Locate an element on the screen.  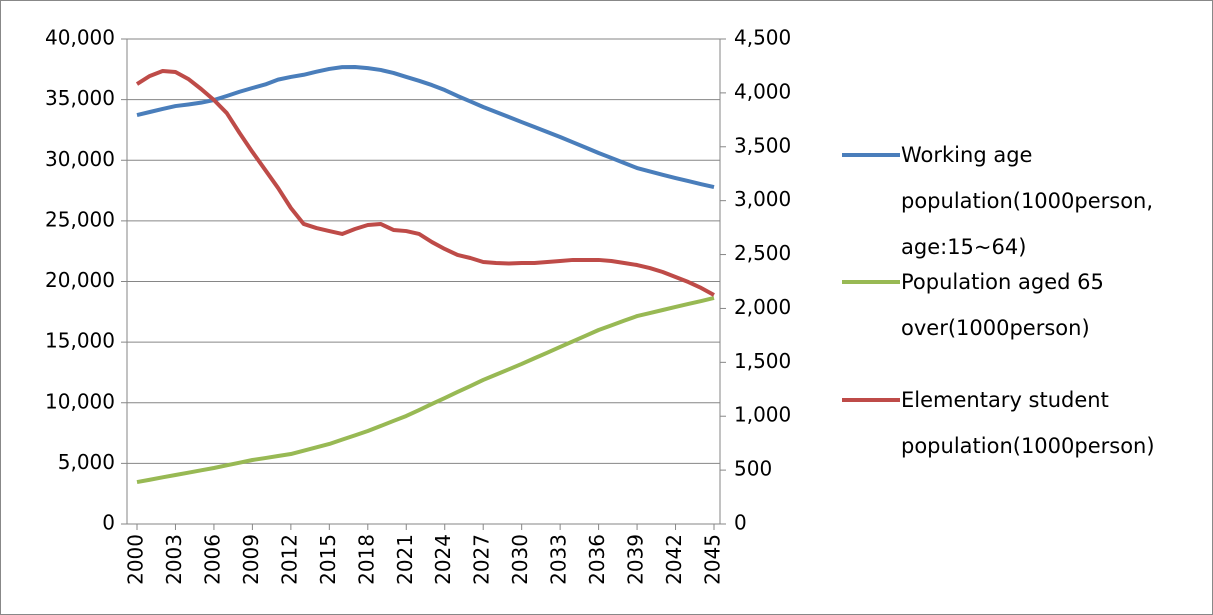
x-tick-label: 2009 is located at coordinates (251, 559).